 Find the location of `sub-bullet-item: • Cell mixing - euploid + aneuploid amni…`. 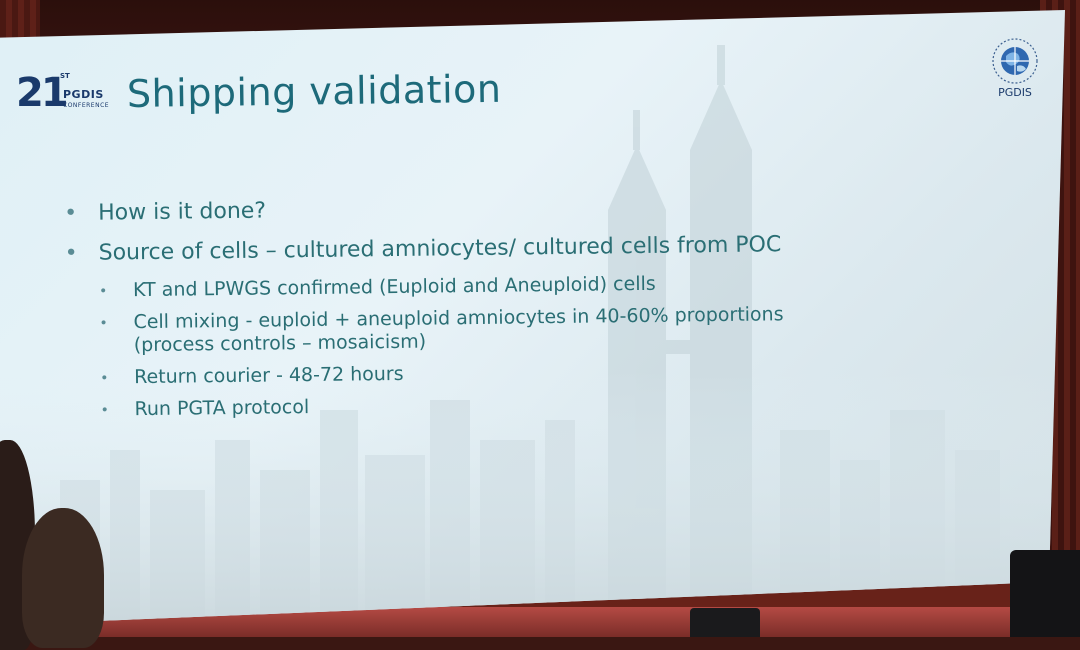

sub-bullet-item: • Cell mixing - euploid + aneuploid amni… is located at coordinates (441, 330).